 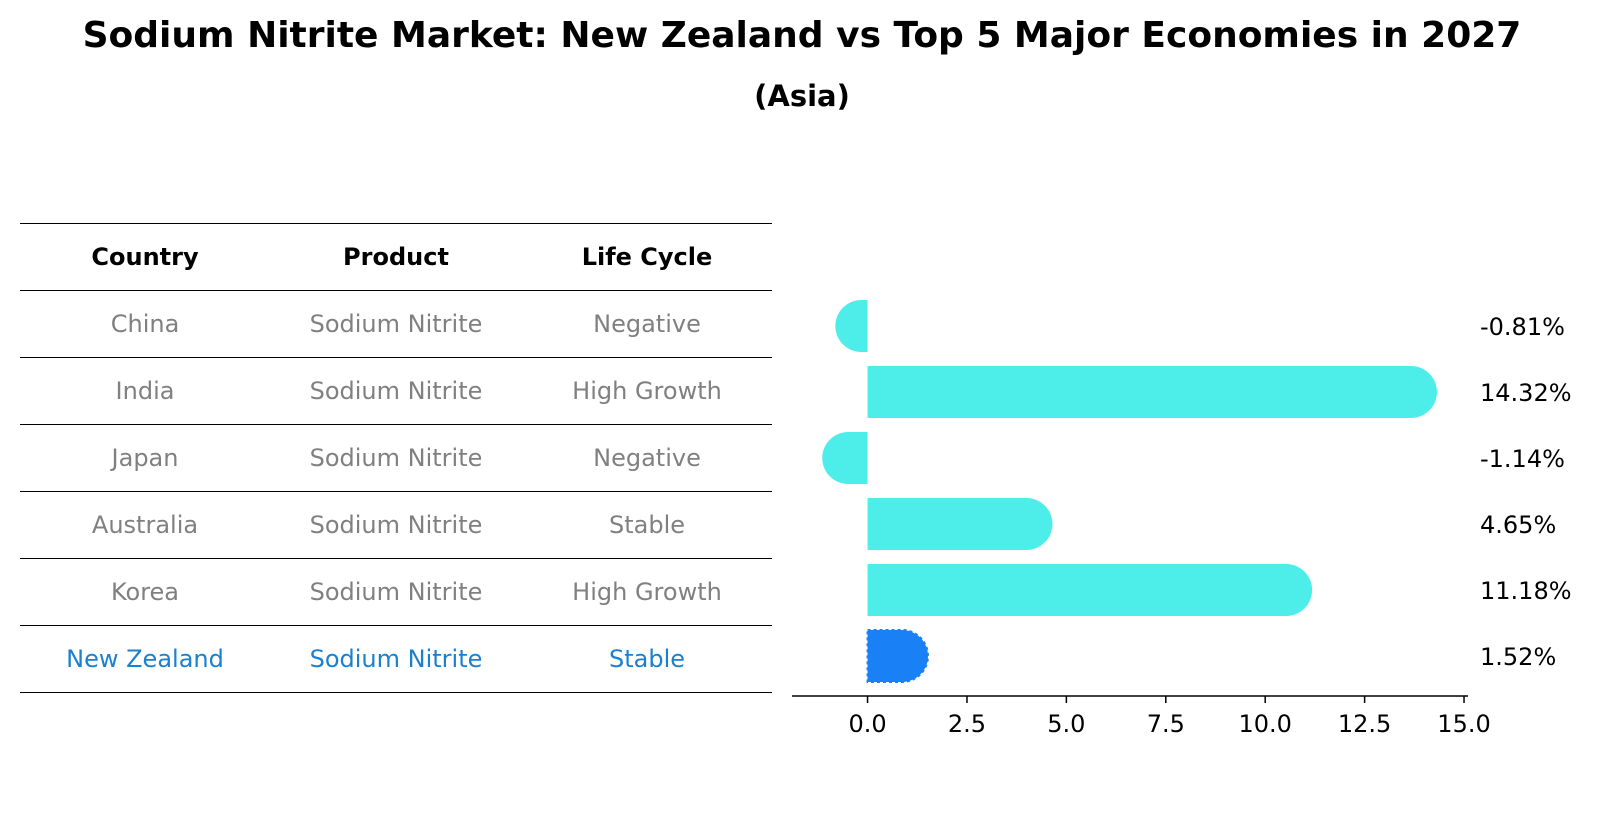 I want to click on cell-country: India, so click(x=145, y=391).